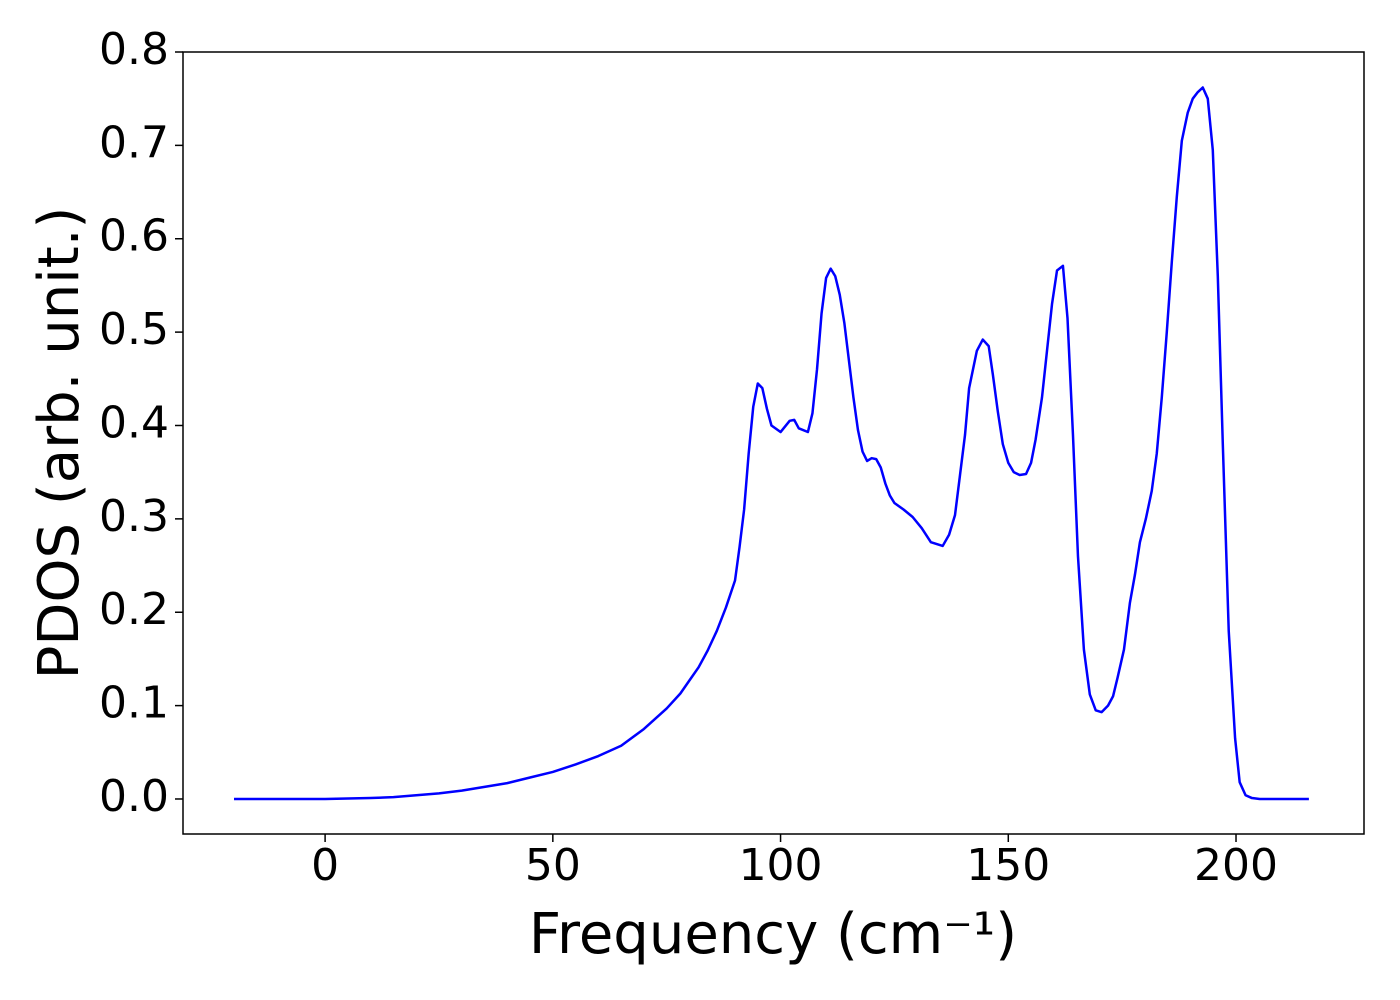 Image resolution: width=1400 pixels, height=1000 pixels. What do you see at coordinates (134, 49) in the screenshot?
I see `y-tick-label: 0.8` at bounding box center [134, 49].